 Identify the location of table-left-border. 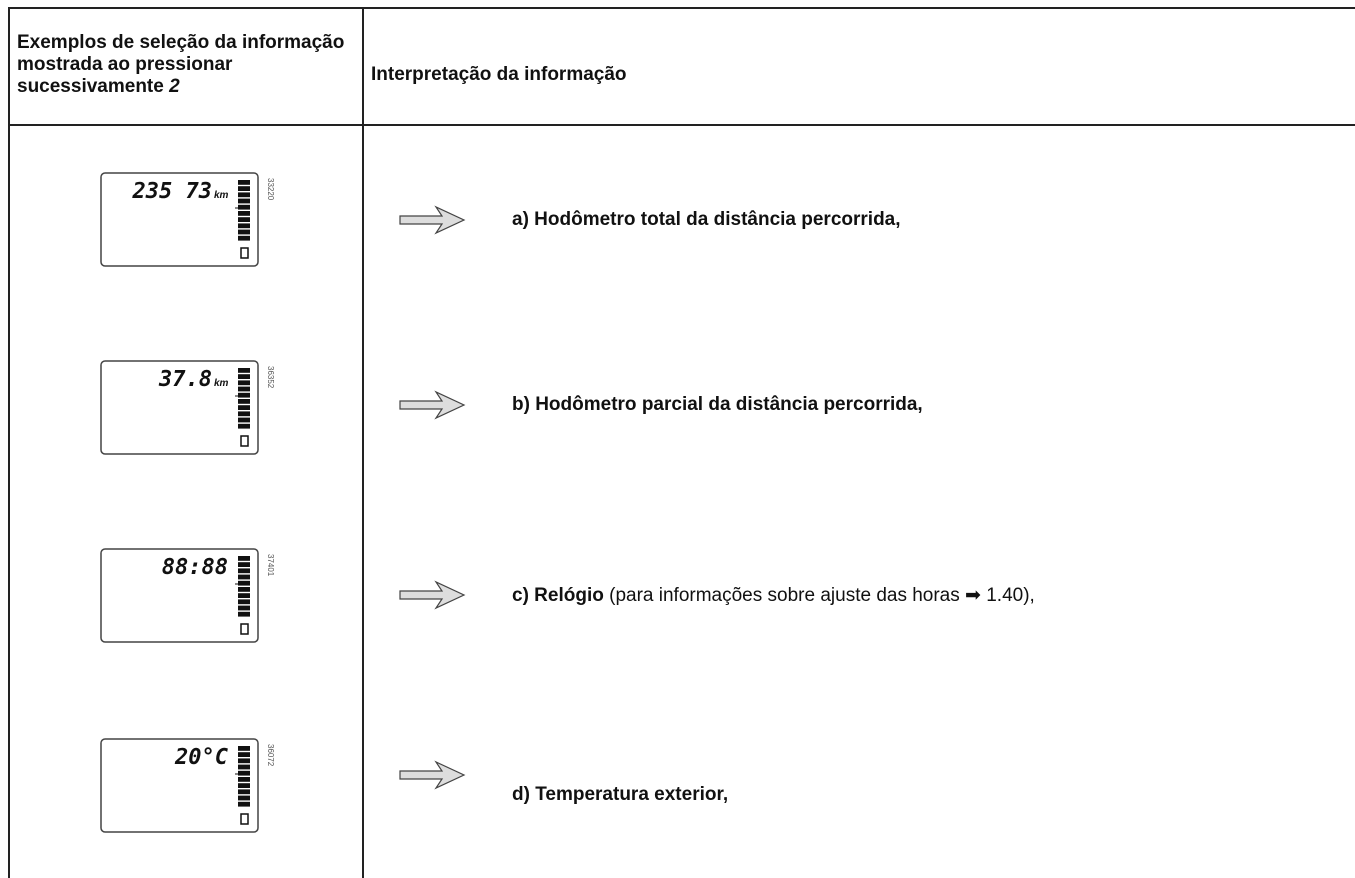
(9, 442).